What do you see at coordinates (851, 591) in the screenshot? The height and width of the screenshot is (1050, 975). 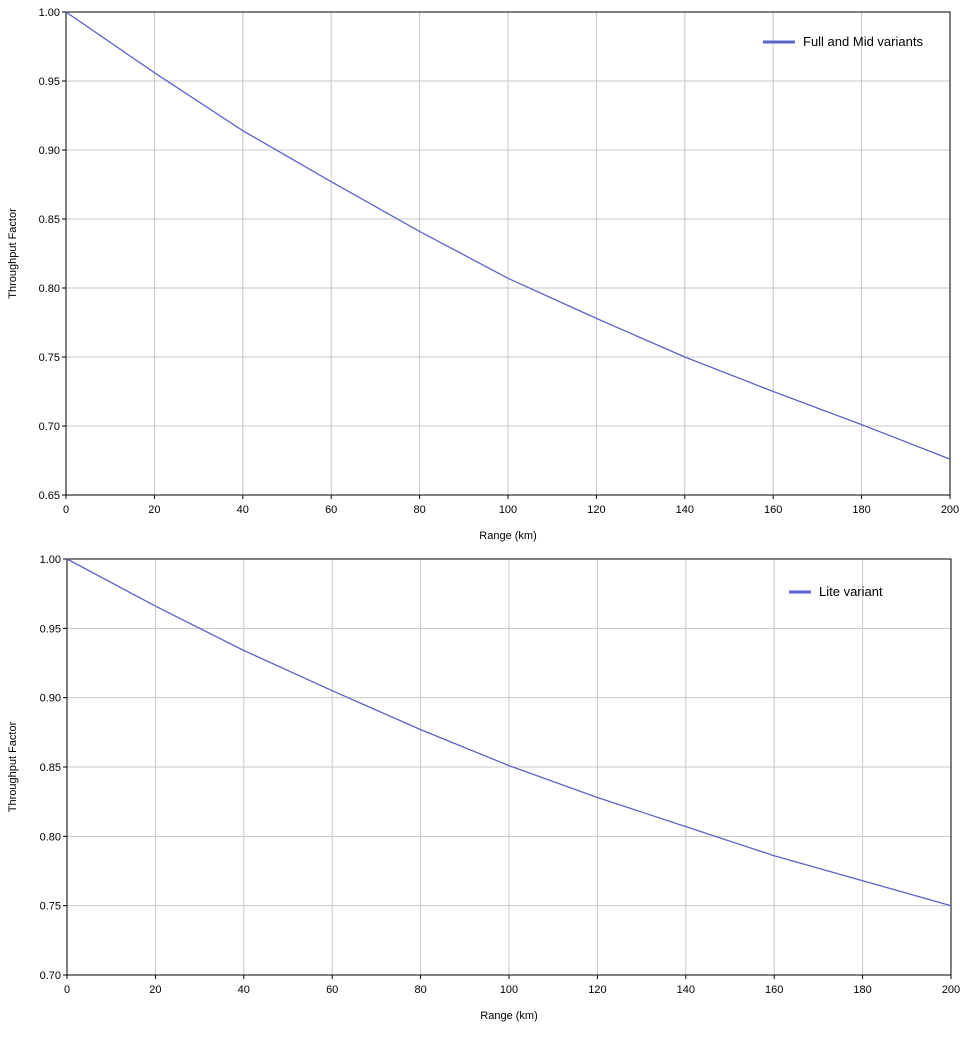 I see `legend-label: Lite variant` at bounding box center [851, 591].